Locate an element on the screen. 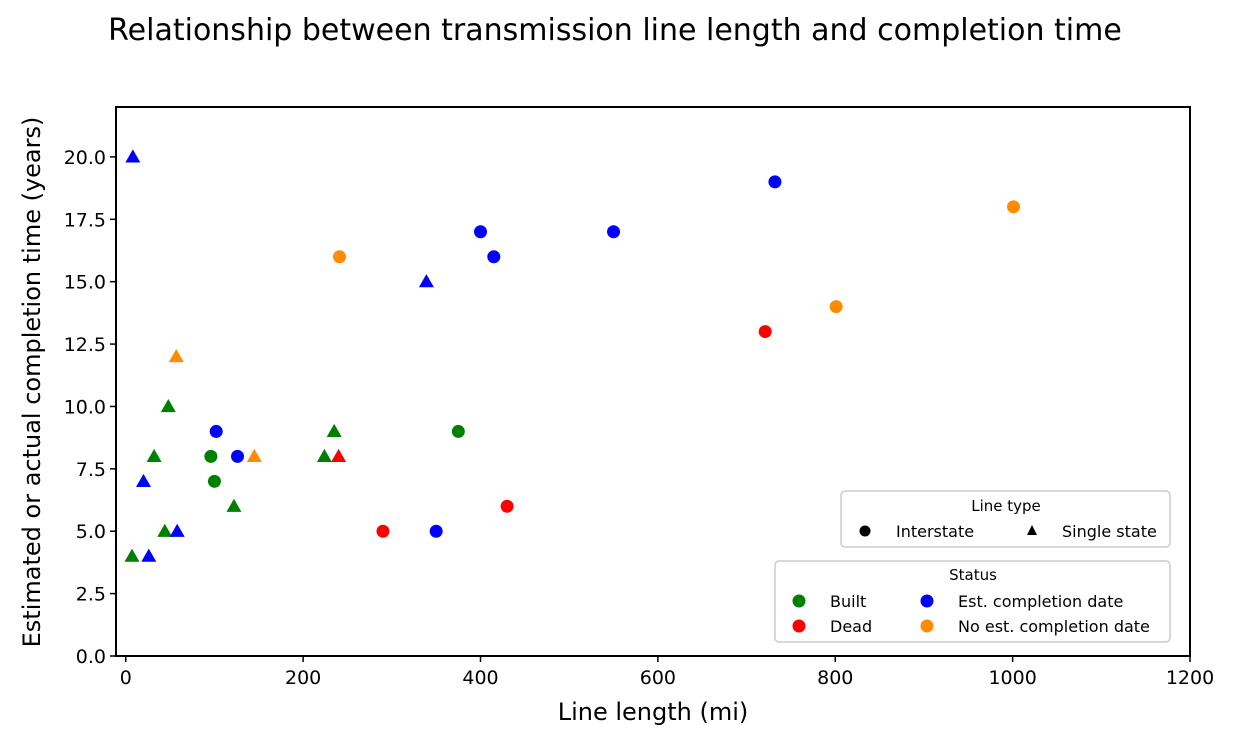 This screenshot has height=744, width=1240. legend-line-type: Line type Interstate Single state is located at coordinates (1005, 519).